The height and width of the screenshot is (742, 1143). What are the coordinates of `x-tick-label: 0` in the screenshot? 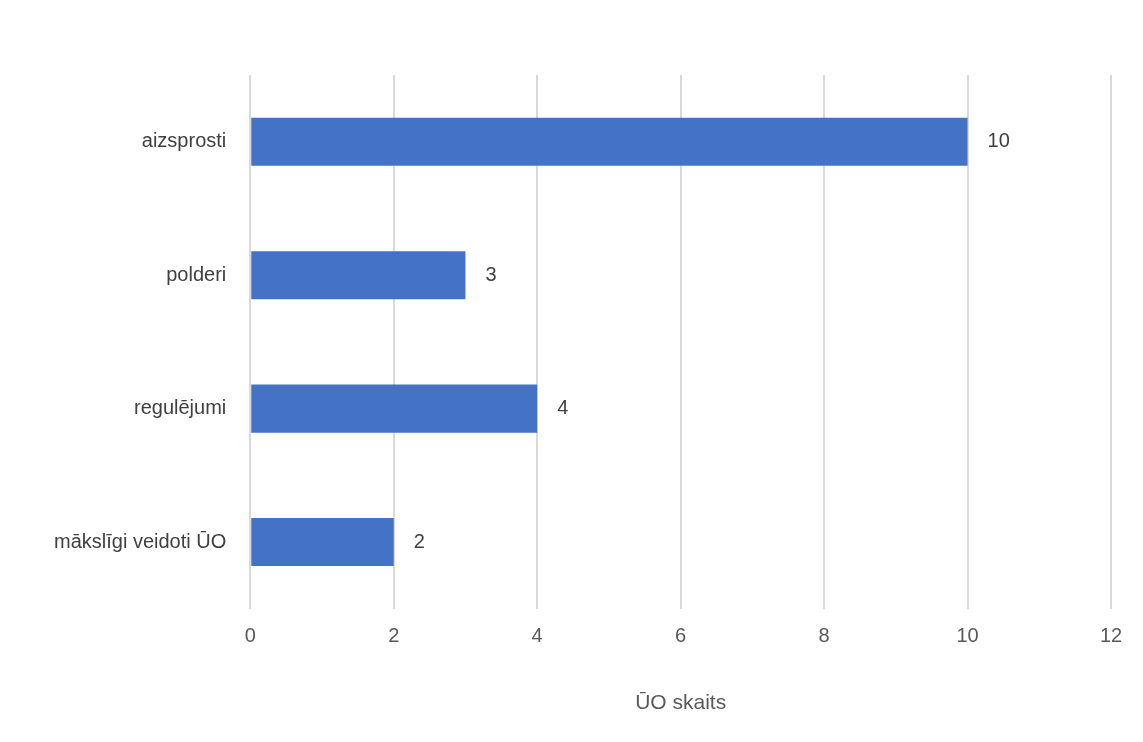 It's located at (250, 635).